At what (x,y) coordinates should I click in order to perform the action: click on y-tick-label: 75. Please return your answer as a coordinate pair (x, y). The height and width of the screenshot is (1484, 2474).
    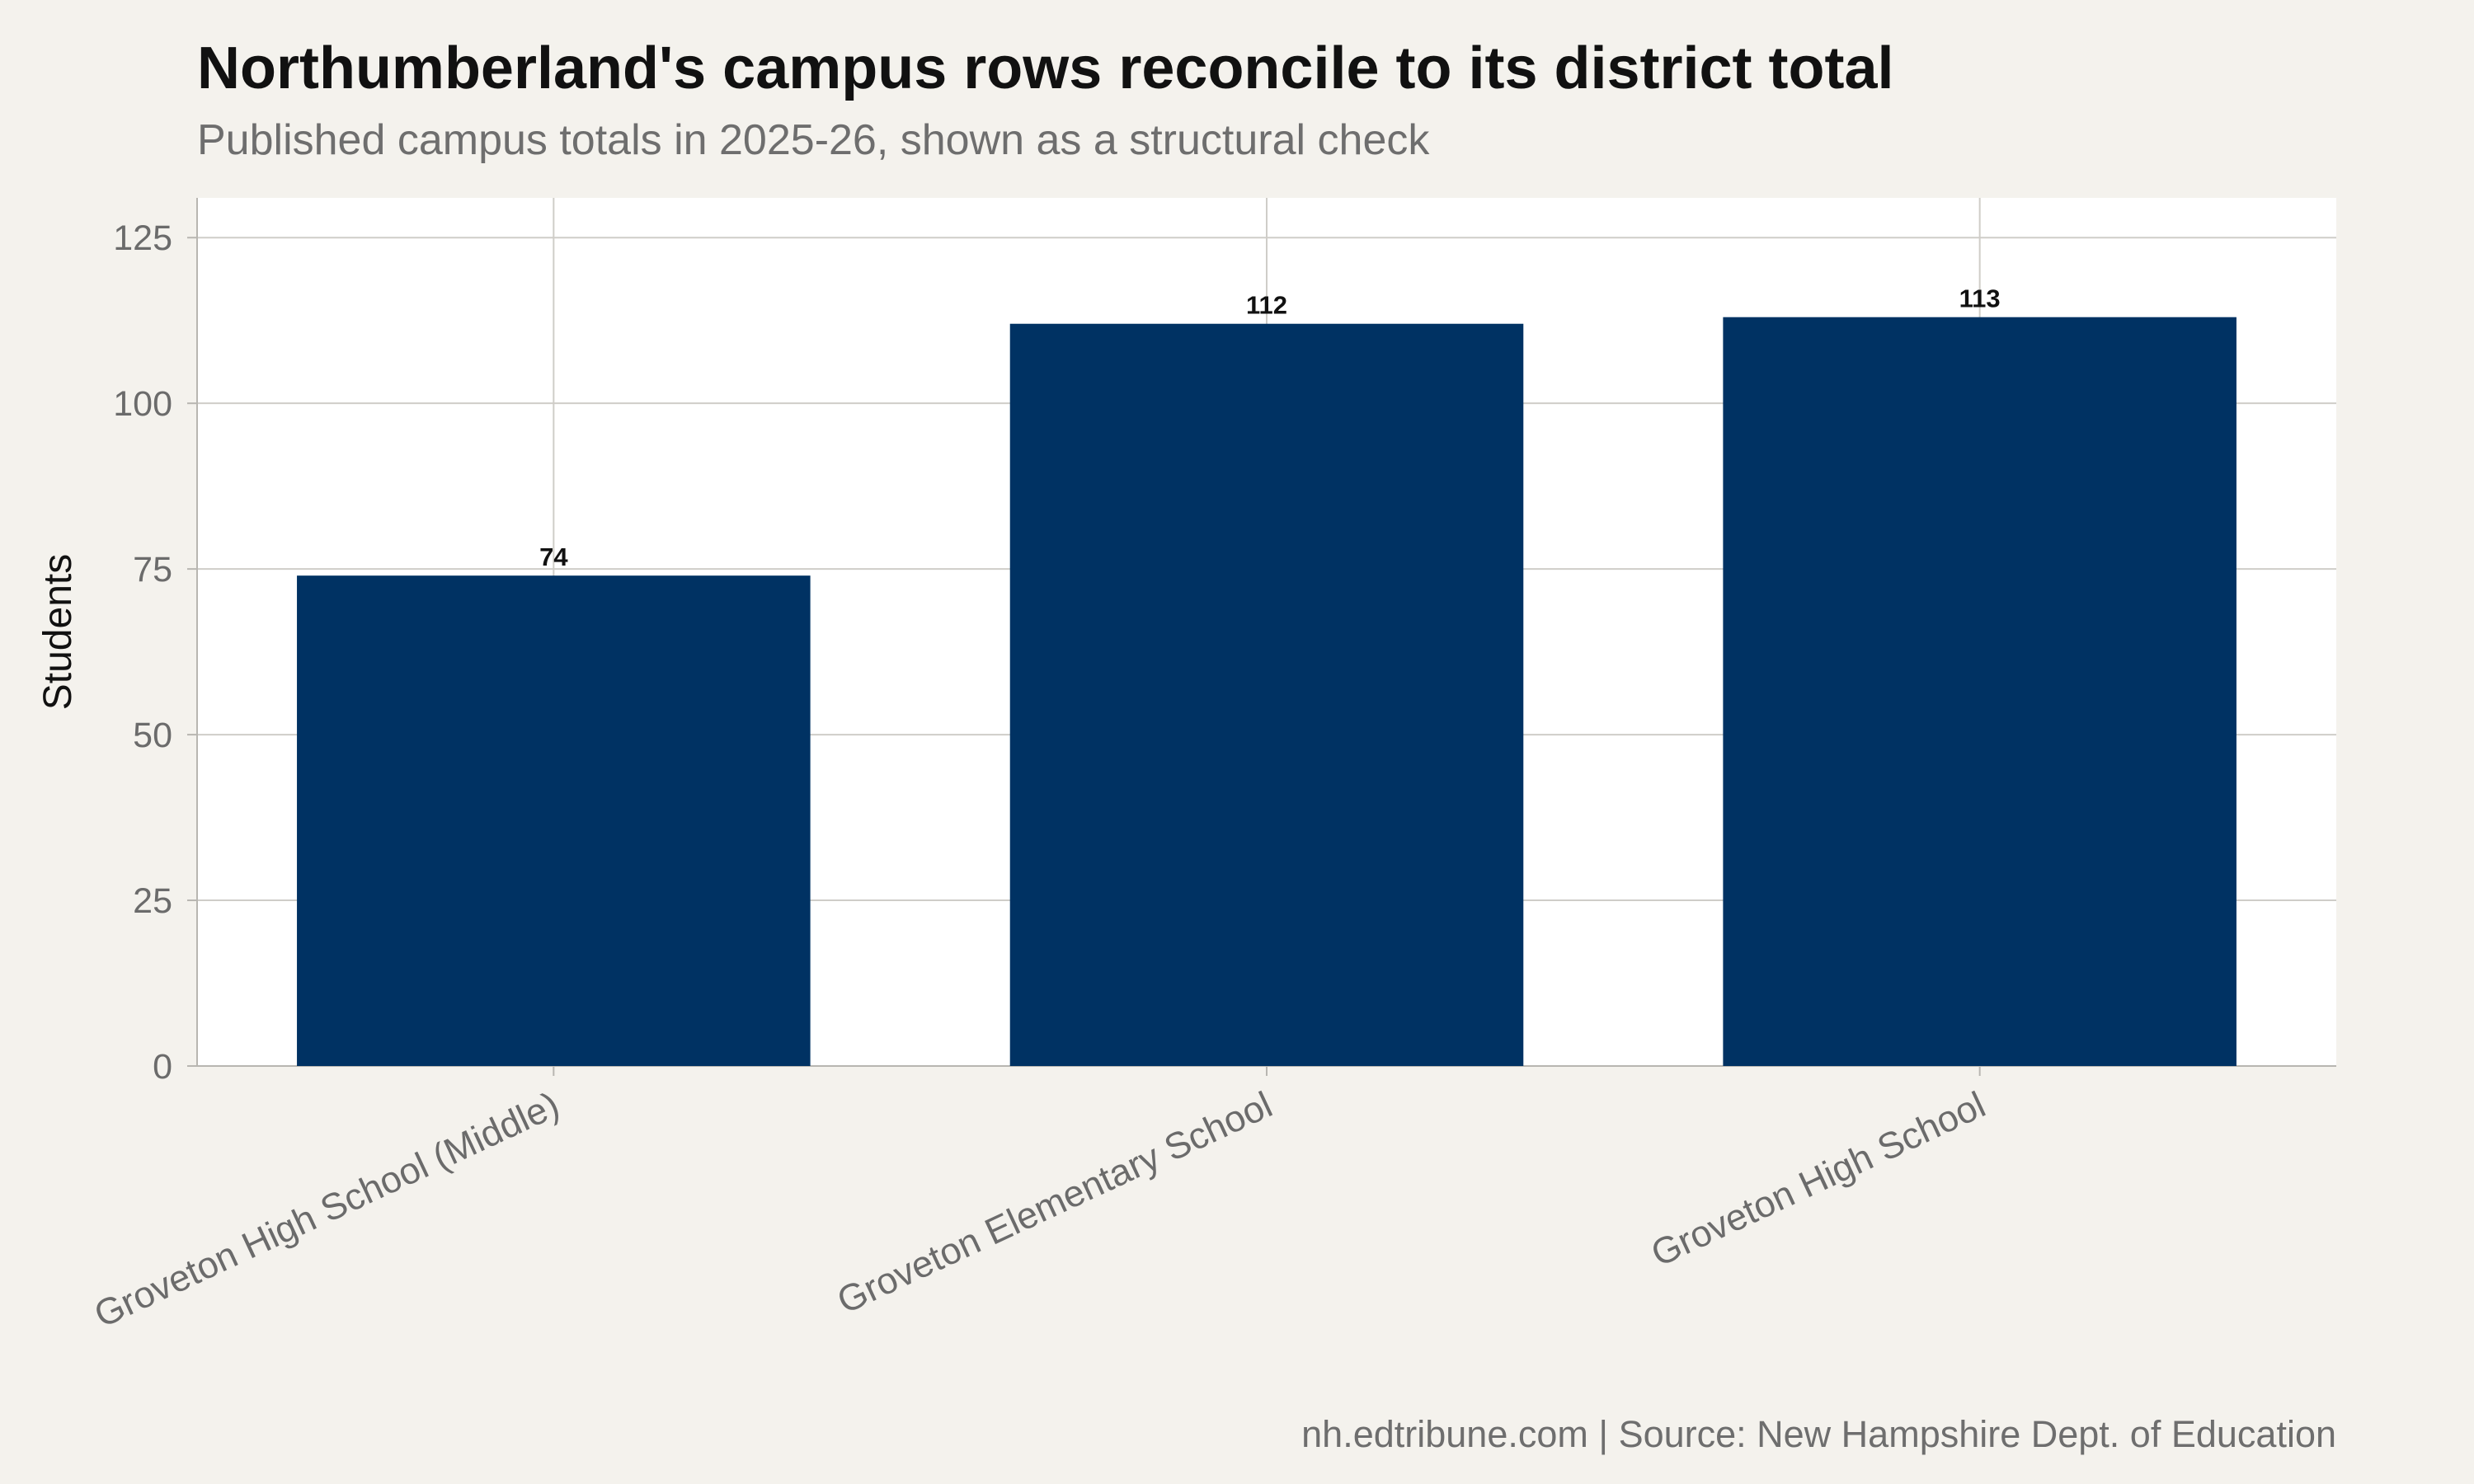
    Looking at the image, I should click on (152, 569).